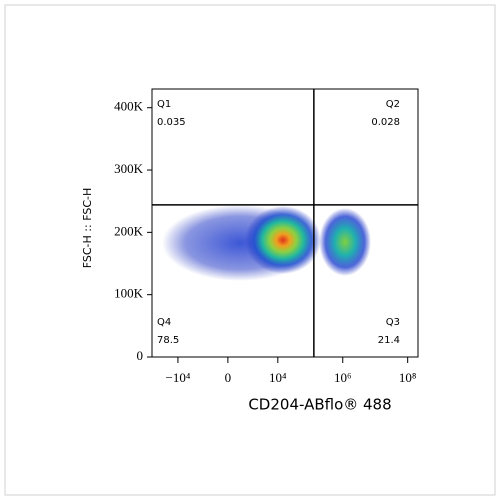  I want to click on quadrant-value: 0.035, so click(171, 122).